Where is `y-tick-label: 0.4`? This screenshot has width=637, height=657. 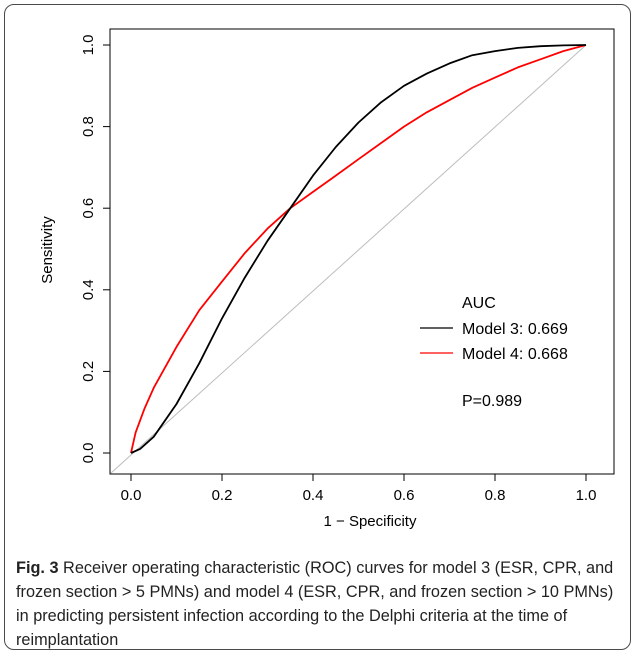 y-tick-label: 0.4 is located at coordinates (88, 289).